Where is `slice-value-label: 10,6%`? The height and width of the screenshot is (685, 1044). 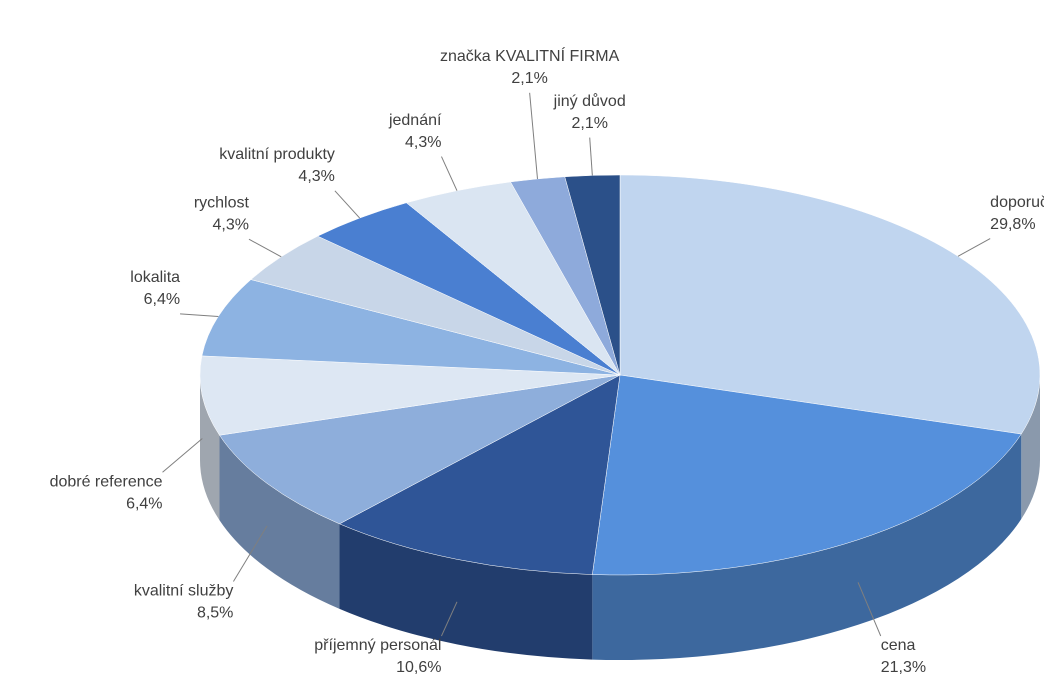 slice-value-label: 10,6% is located at coordinates (418, 667).